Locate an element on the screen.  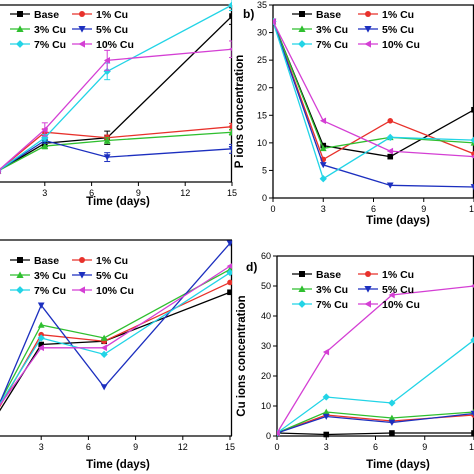
series-3-cu is located at coordinates (116, 151).